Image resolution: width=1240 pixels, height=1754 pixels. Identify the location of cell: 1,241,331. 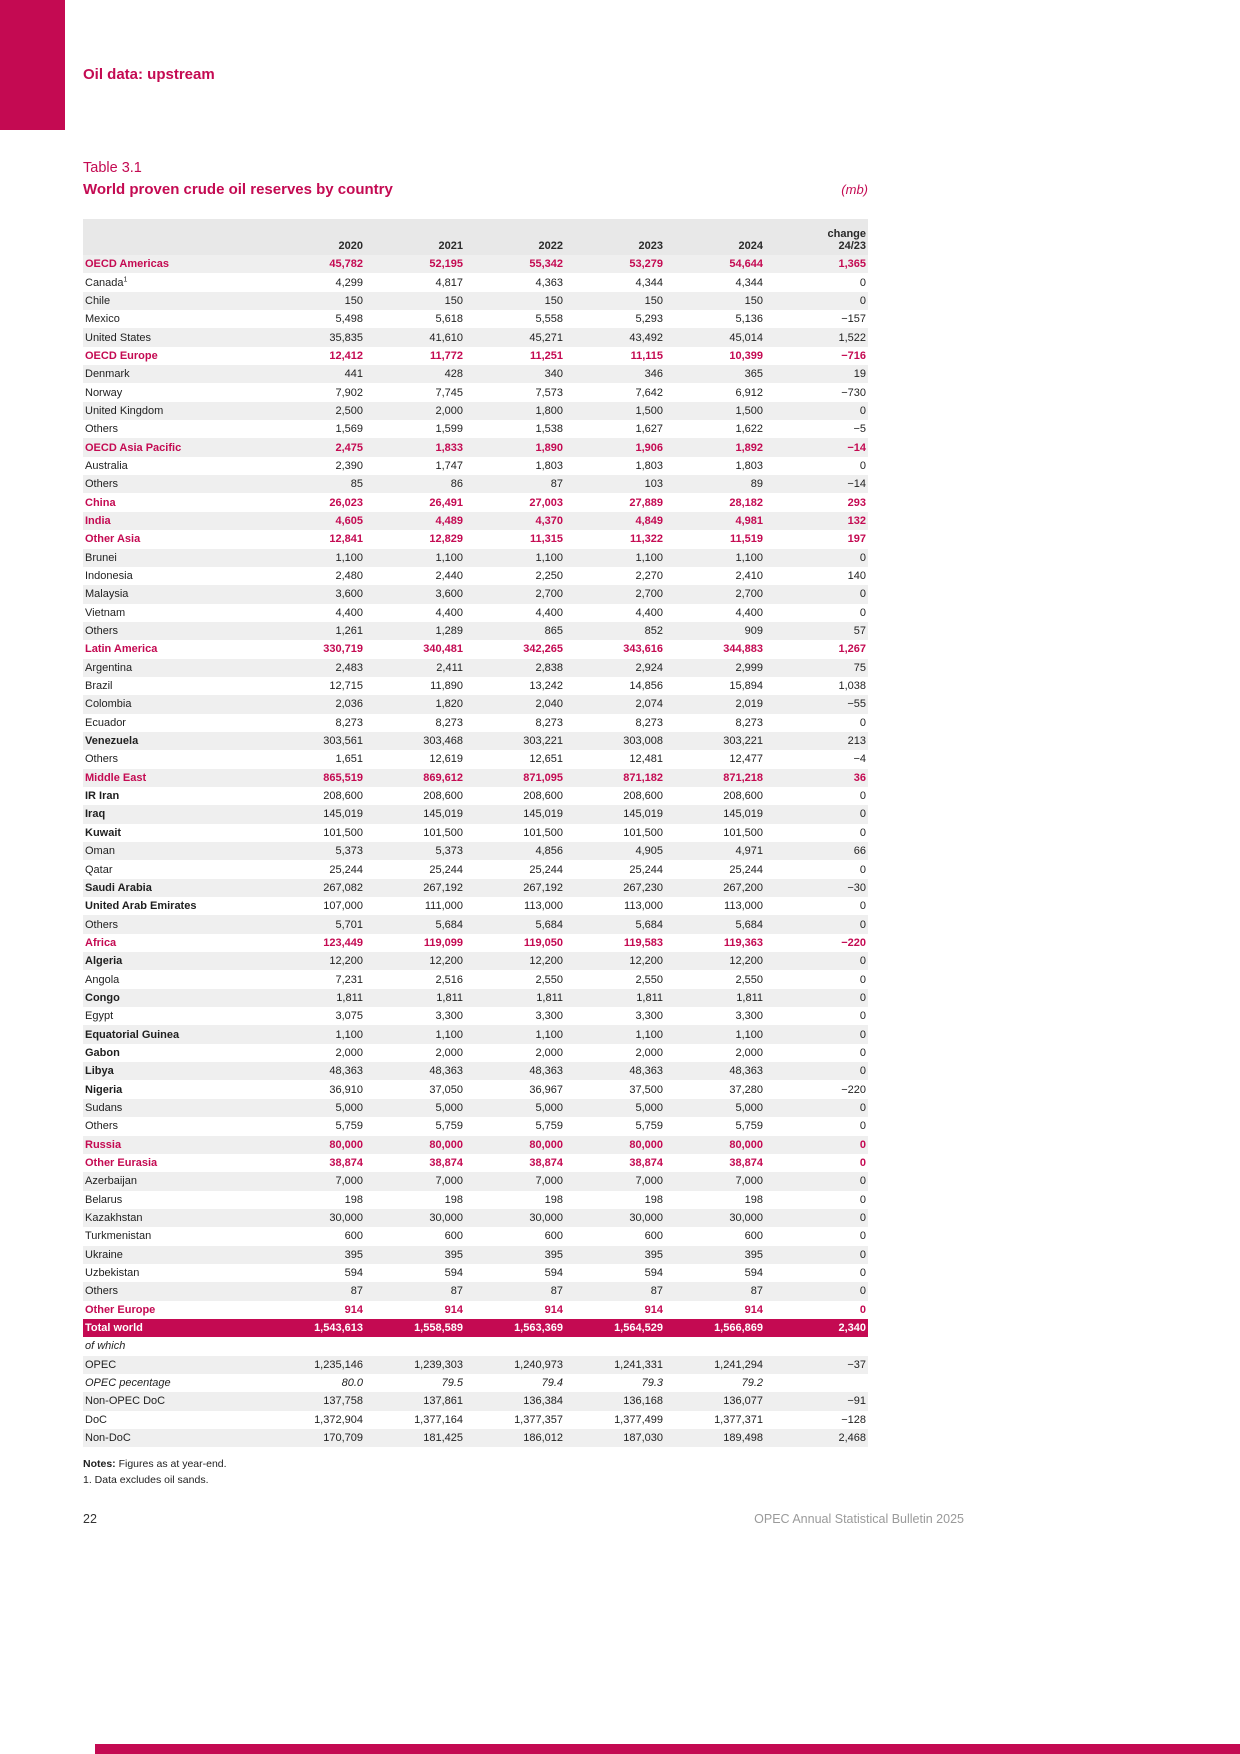
(638, 1364).